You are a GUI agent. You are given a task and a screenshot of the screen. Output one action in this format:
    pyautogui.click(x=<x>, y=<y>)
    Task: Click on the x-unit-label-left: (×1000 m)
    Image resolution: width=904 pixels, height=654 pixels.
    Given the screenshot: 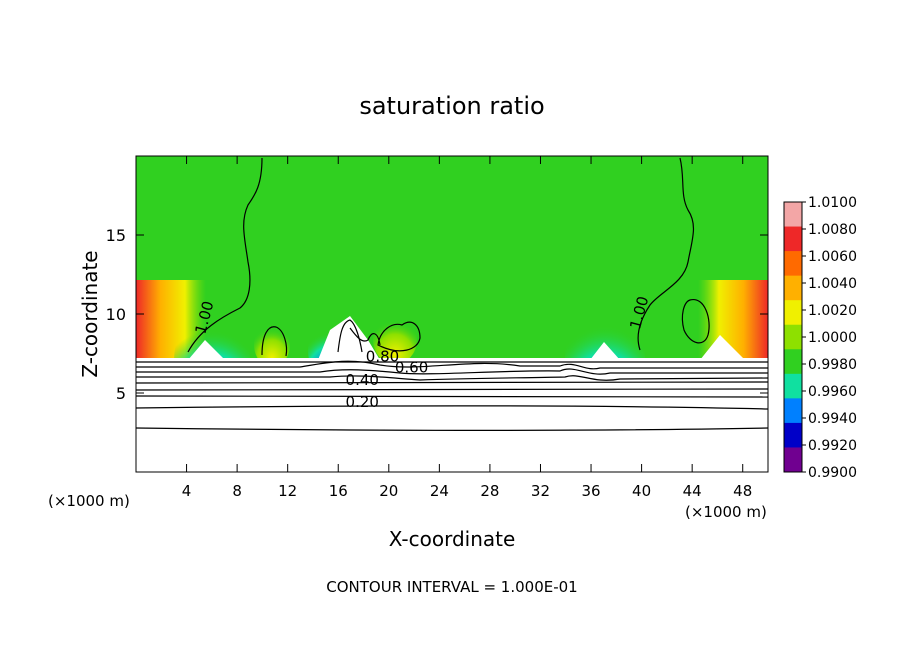 What is the action you would take?
    pyautogui.click(x=89, y=501)
    